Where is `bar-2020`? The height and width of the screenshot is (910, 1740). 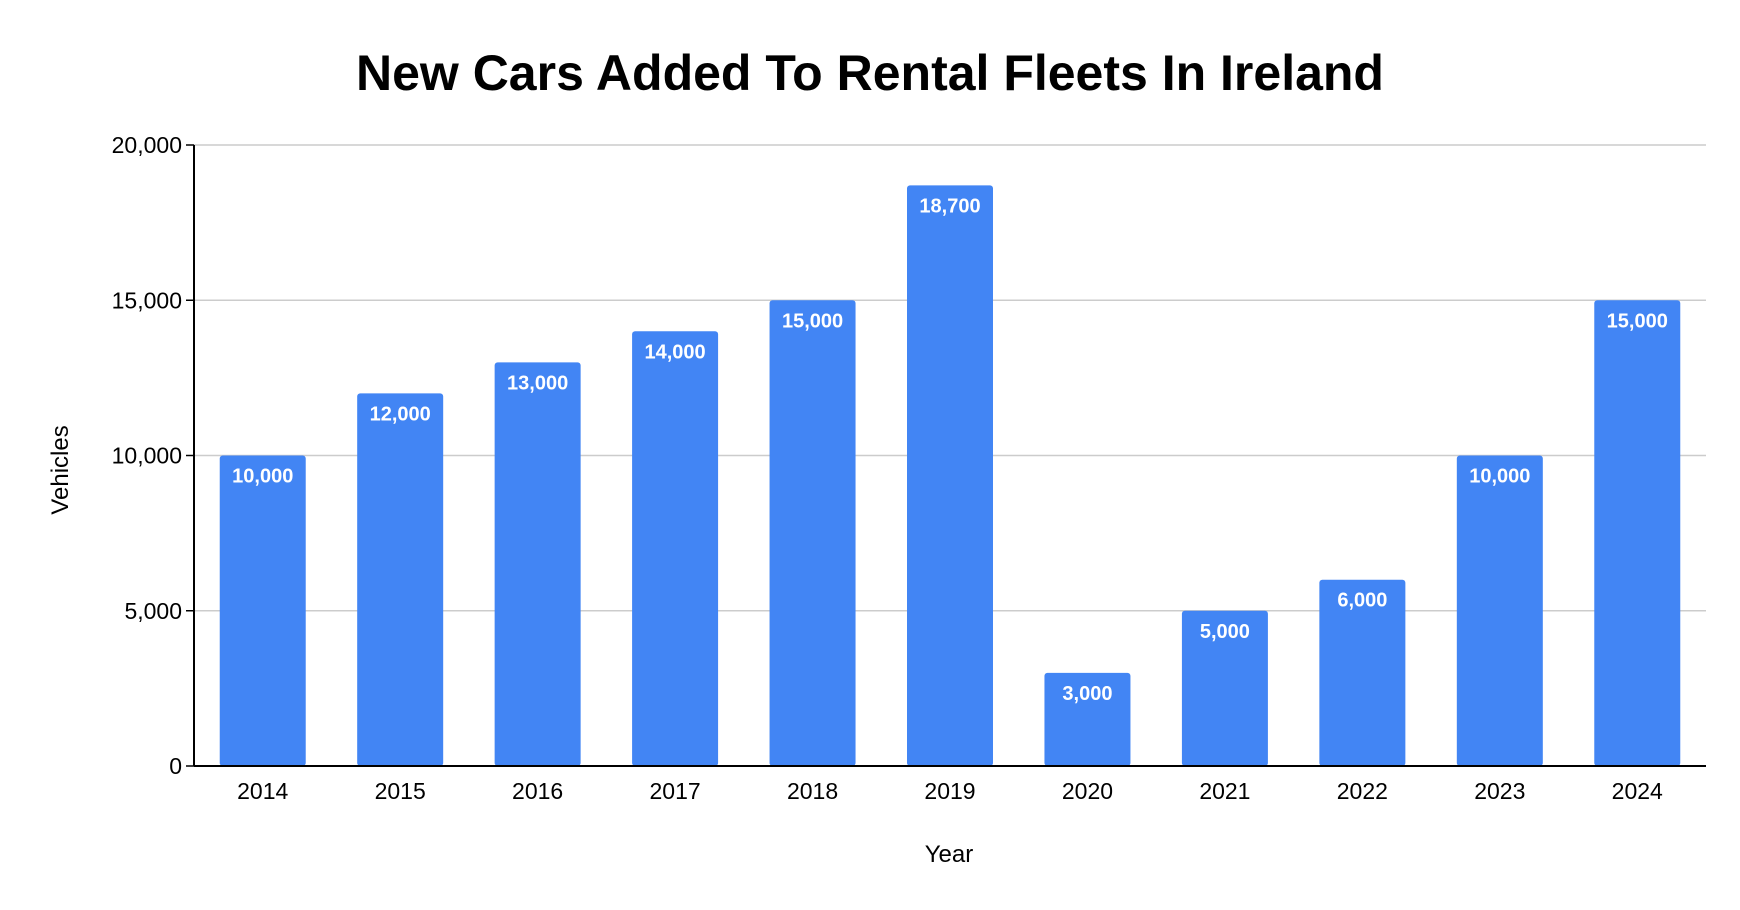 bar-2020 is located at coordinates (1087, 719).